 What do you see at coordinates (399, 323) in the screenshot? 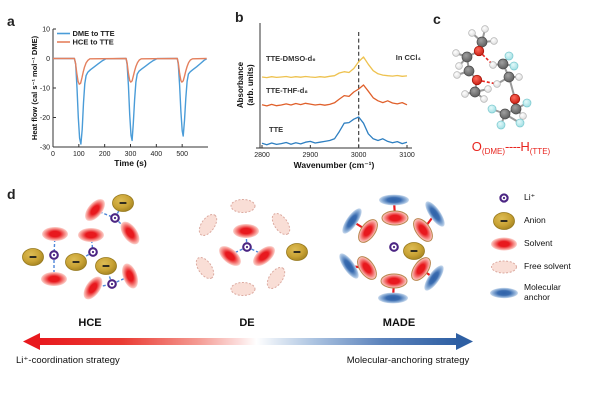
I see `cluster-label-made: MADE` at bounding box center [399, 323].